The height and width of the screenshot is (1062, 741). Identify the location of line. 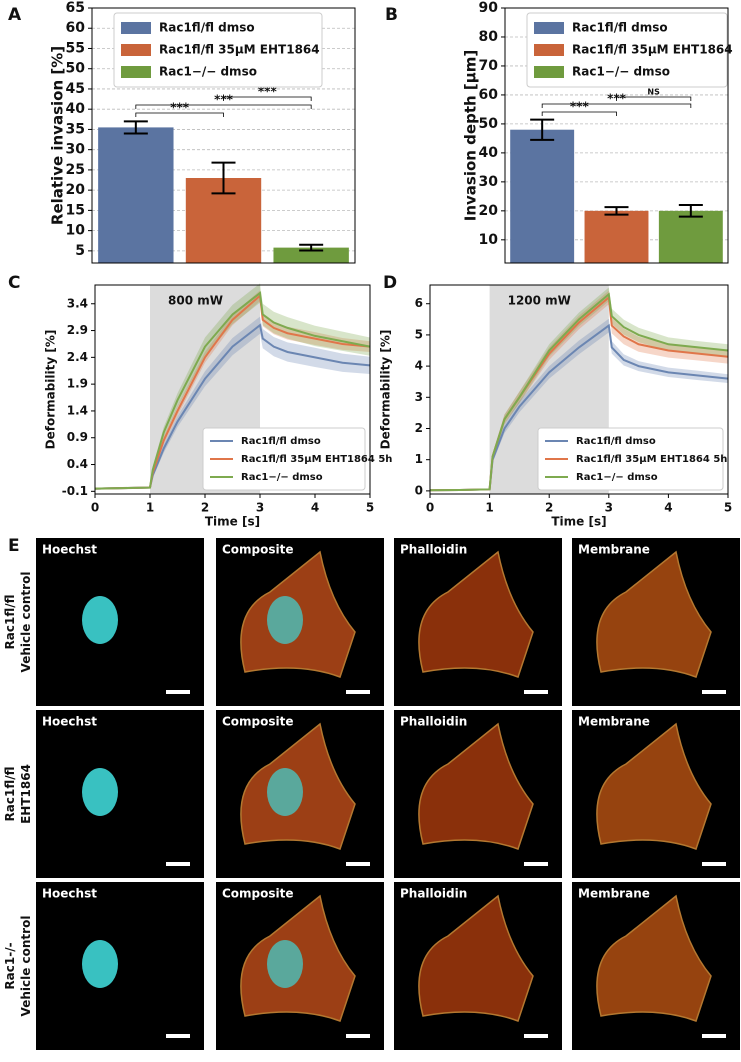
(579, 392).